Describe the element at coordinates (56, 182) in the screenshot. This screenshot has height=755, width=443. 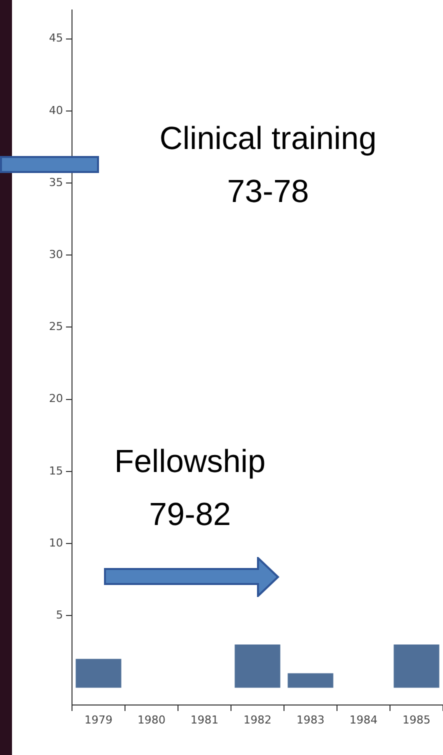
I see `y-tick-label: 35` at that location.